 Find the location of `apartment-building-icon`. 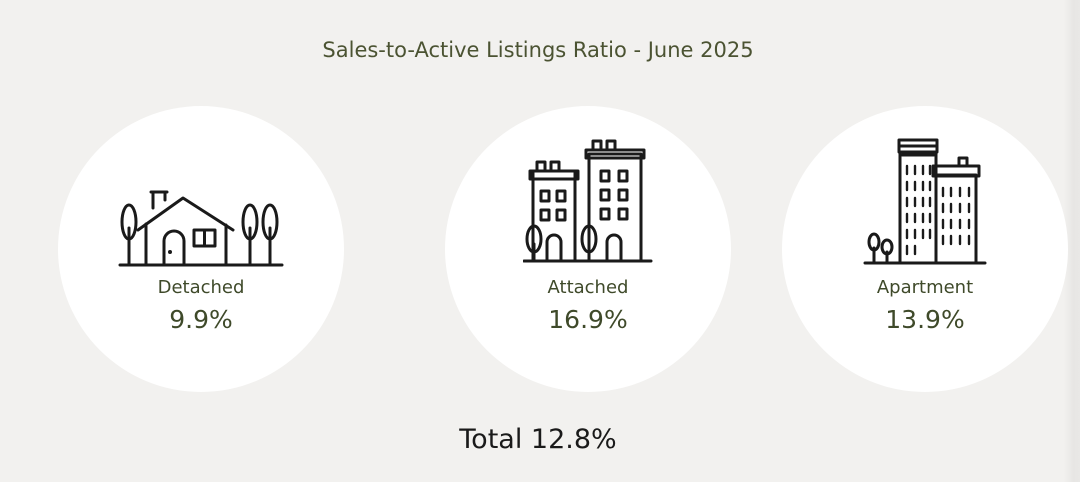

apartment-building-icon is located at coordinates (925, 202).